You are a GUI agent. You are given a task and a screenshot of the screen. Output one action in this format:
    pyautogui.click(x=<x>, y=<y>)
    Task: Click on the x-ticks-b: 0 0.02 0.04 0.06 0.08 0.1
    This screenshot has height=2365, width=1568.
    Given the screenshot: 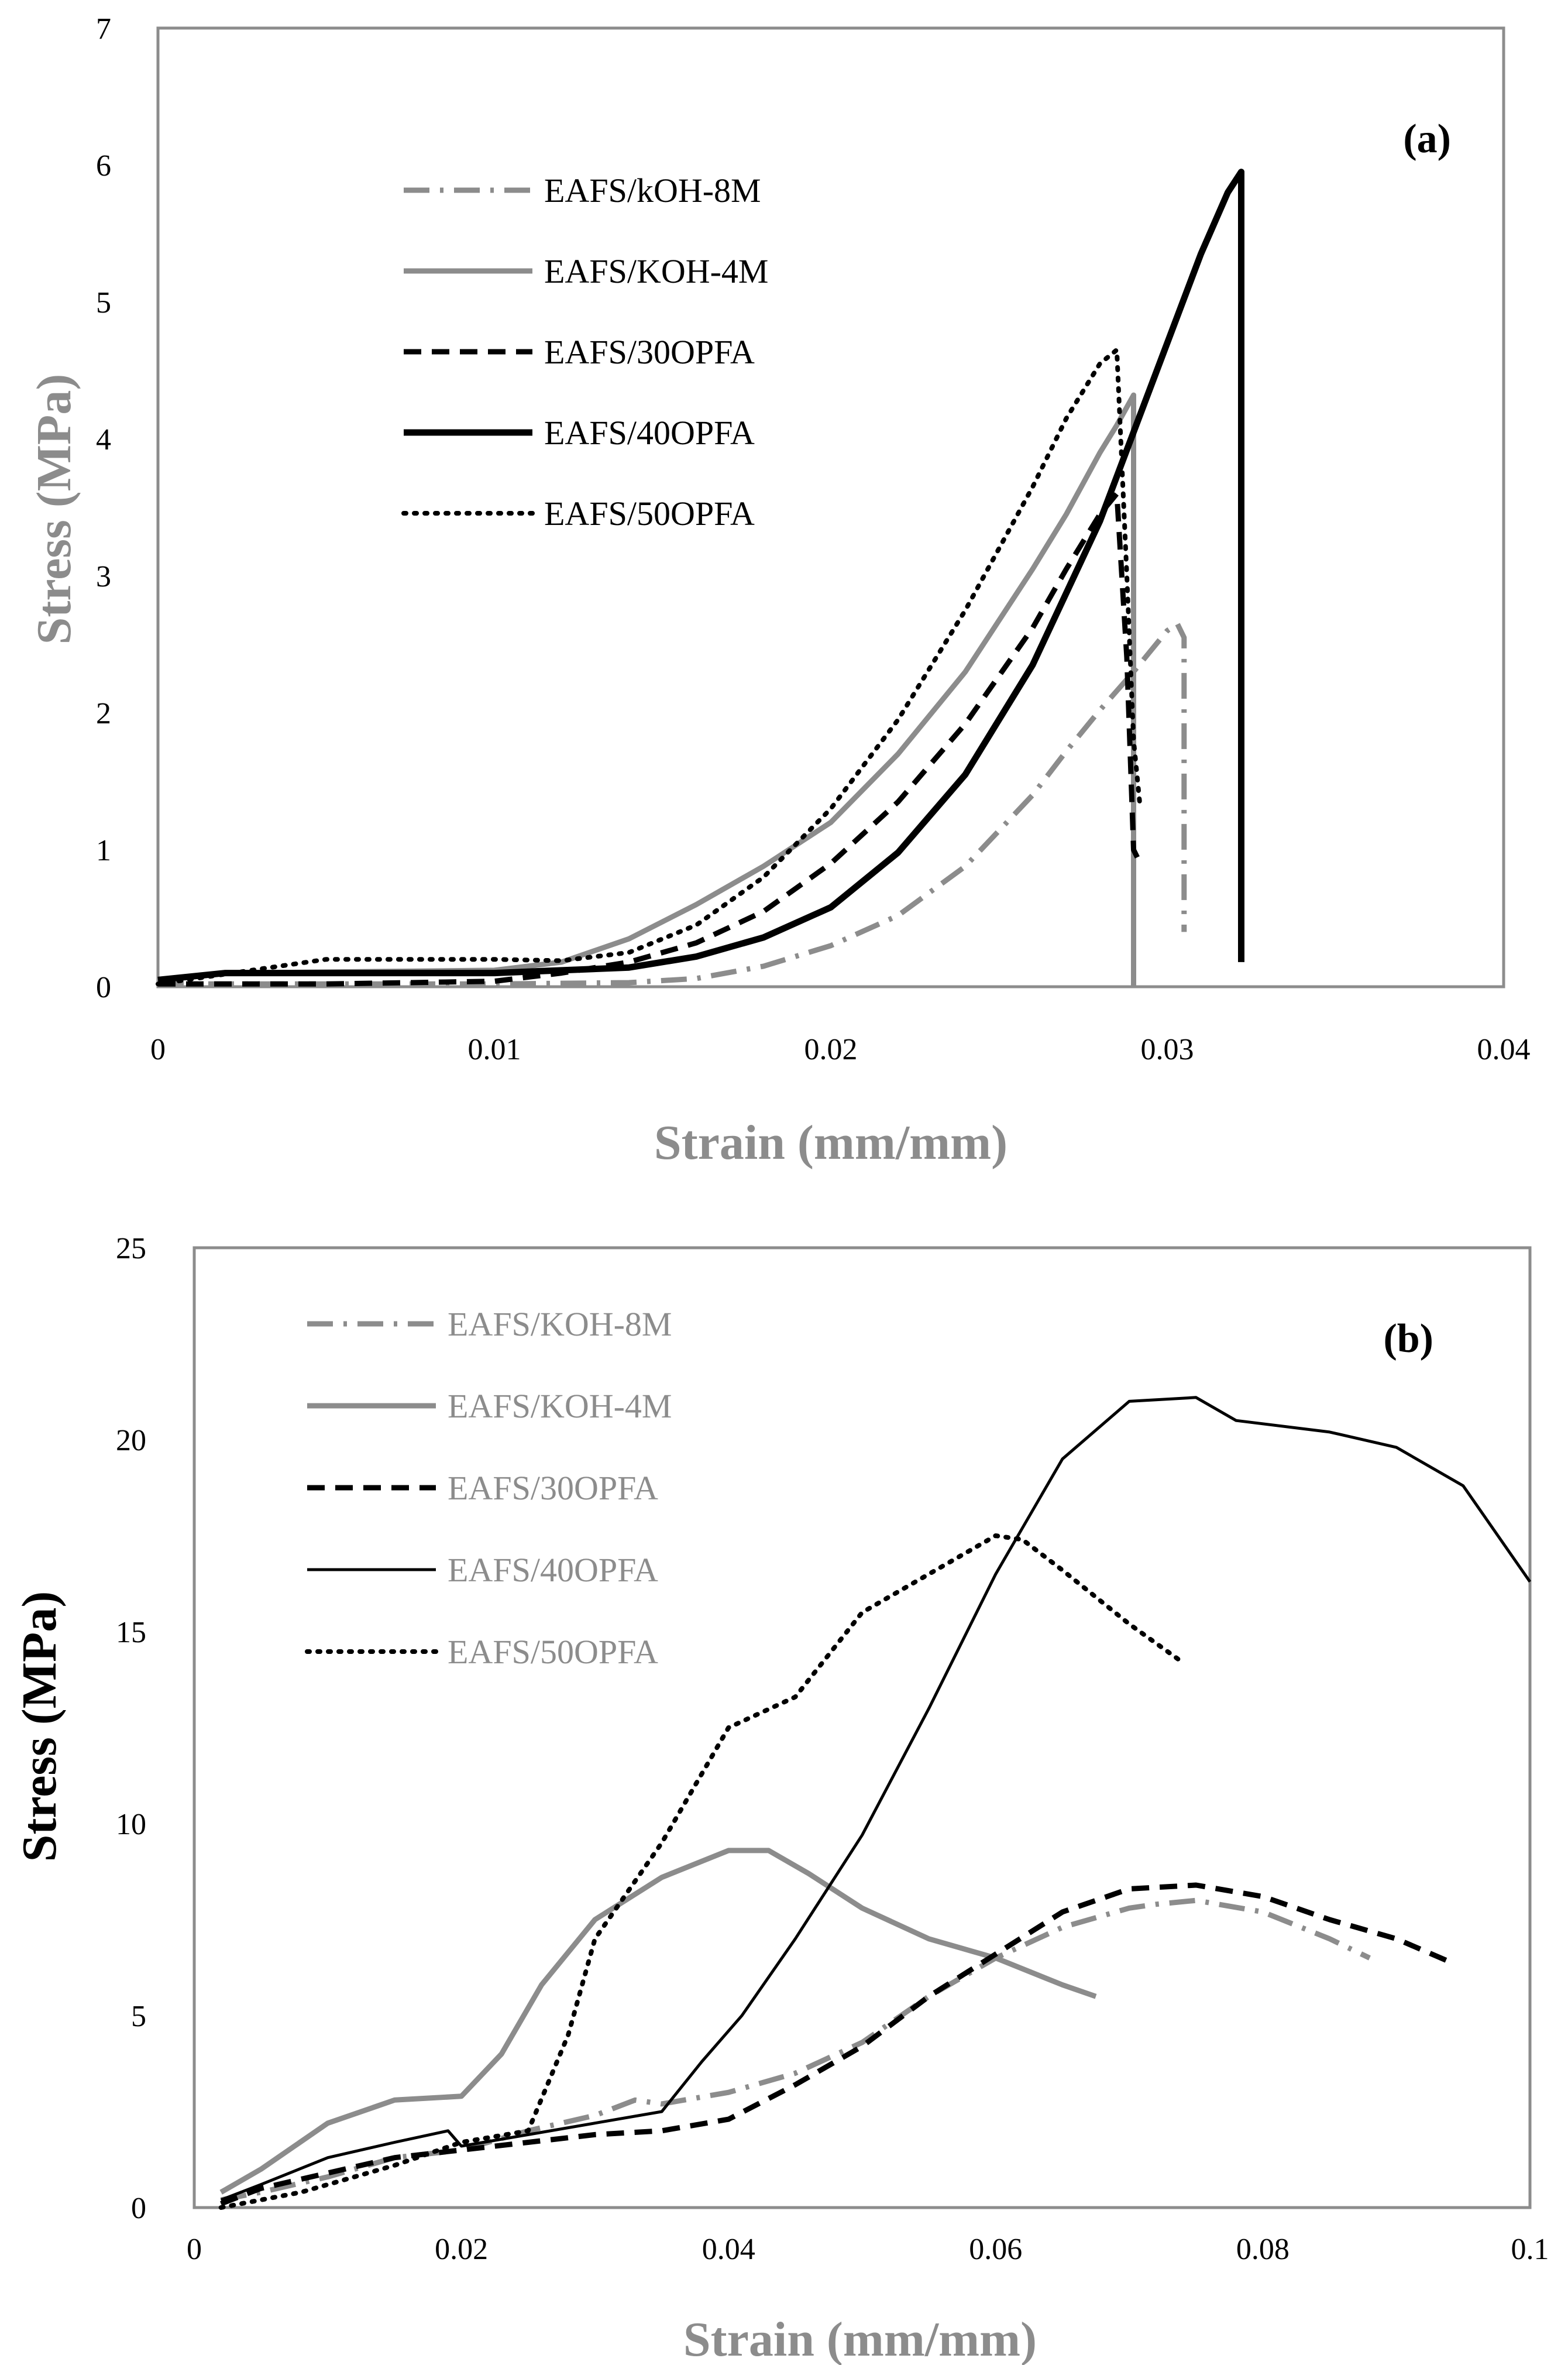 What is the action you would take?
    pyautogui.click(x=868, y=2249)
    